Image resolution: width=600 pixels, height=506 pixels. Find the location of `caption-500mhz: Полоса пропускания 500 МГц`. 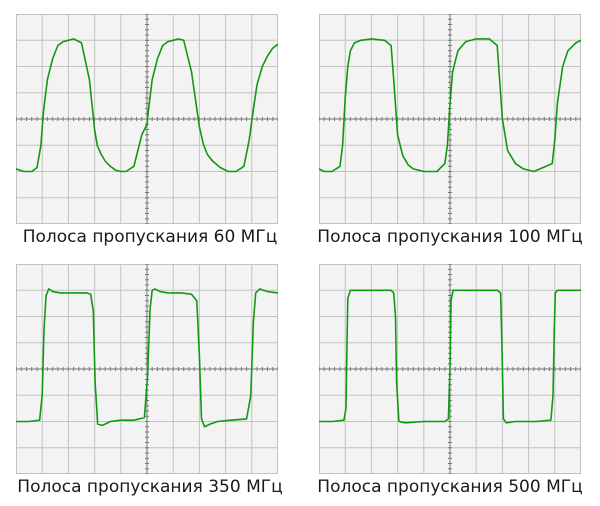

caption-500mhz: Полоса пропускания 500 МГц is located at coordinates (450, 487).